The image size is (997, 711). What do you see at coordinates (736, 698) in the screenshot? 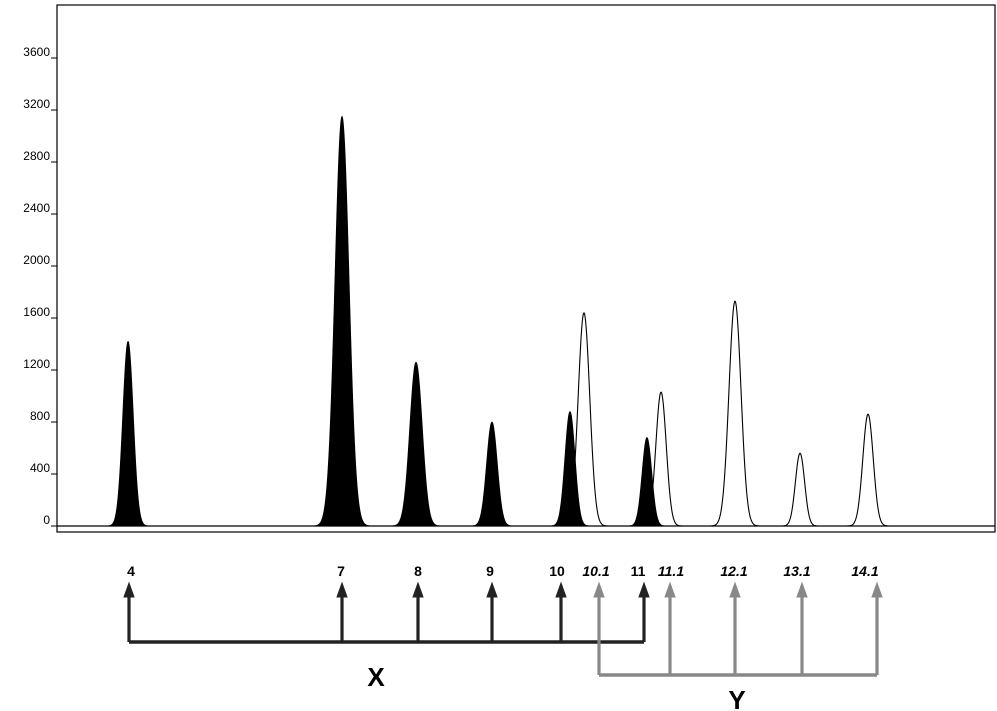
I see `group-label-y: Y` at bounding box center [736, 698].